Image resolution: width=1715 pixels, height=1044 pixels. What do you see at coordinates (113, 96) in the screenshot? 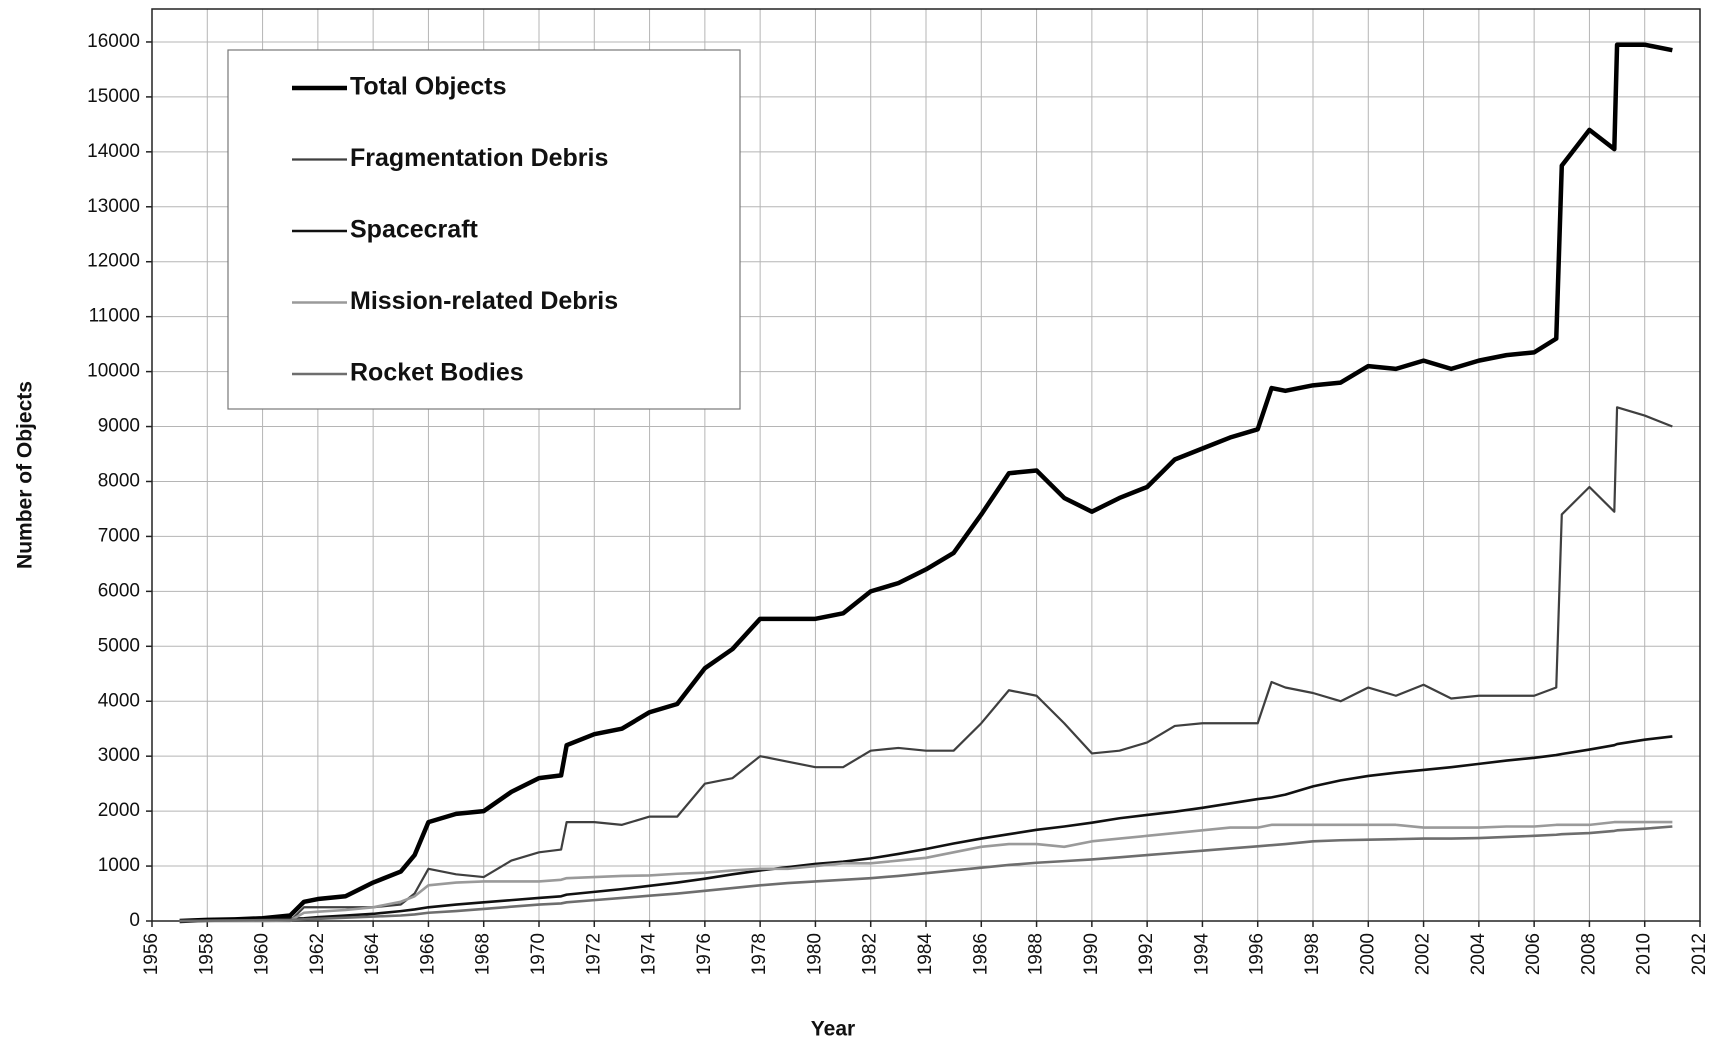
I see `y-tick-label: 15000` at bounding box center [113, 96].